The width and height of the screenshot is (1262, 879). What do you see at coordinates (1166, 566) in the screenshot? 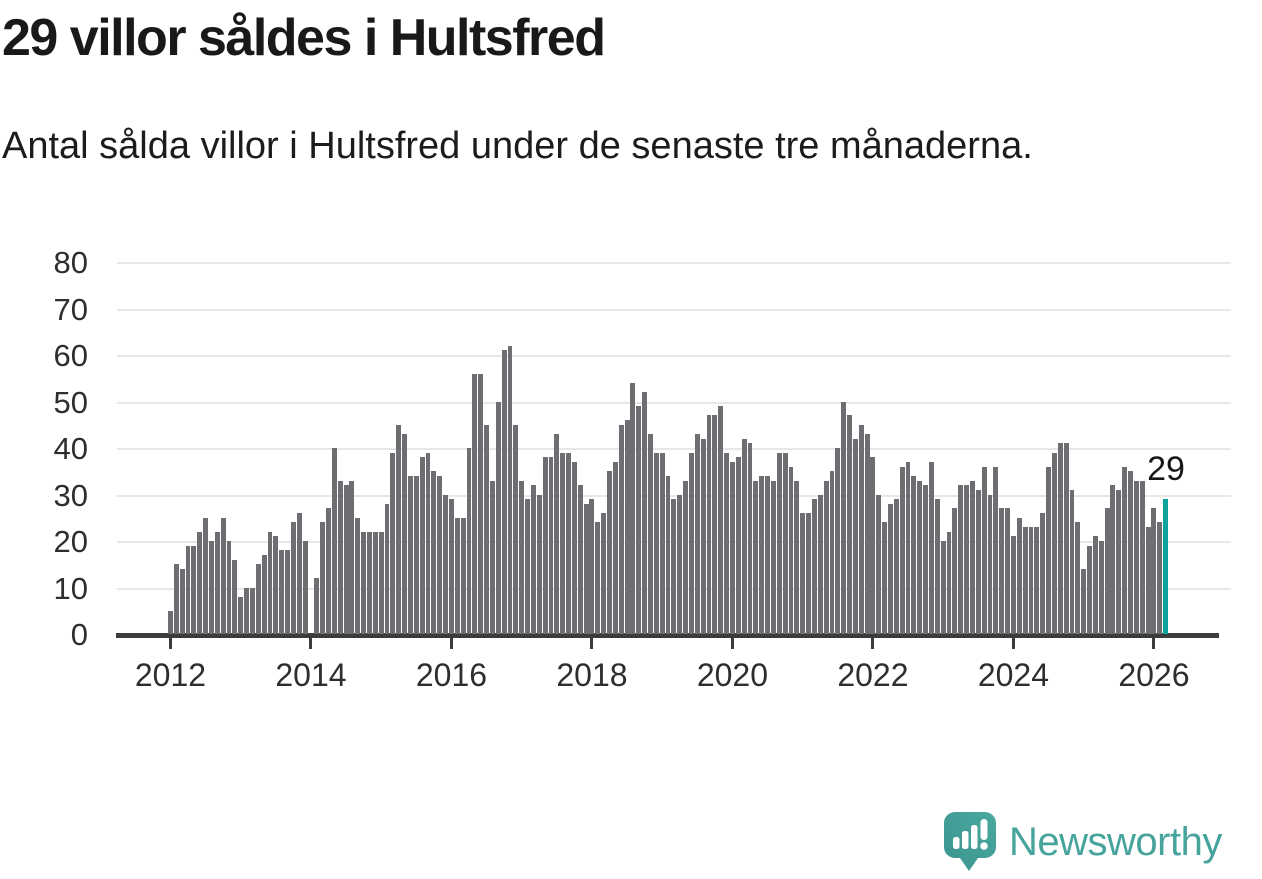
I see `highlight-bar` at bounding box center [1166, 566].